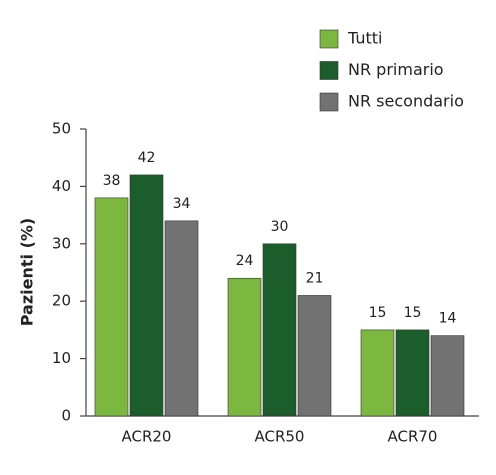 The image size is (496, 475). What do you see at coordinates (112, 181) in the screenshot?
I see `value-label: 38` at bounding box center [112, 181].